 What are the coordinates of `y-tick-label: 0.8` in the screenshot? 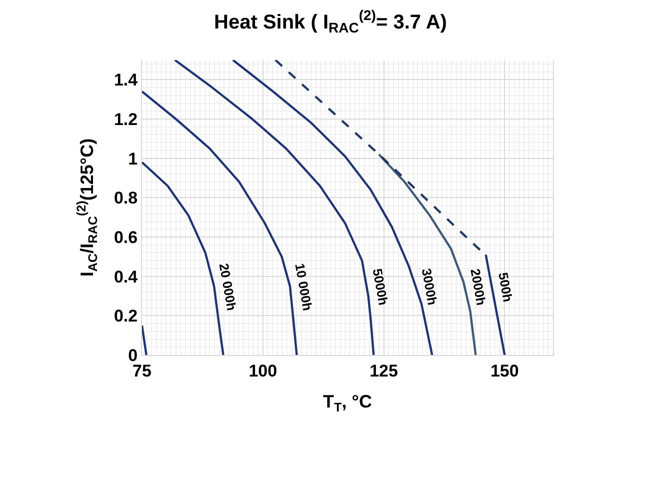 It's located at (126, 198).